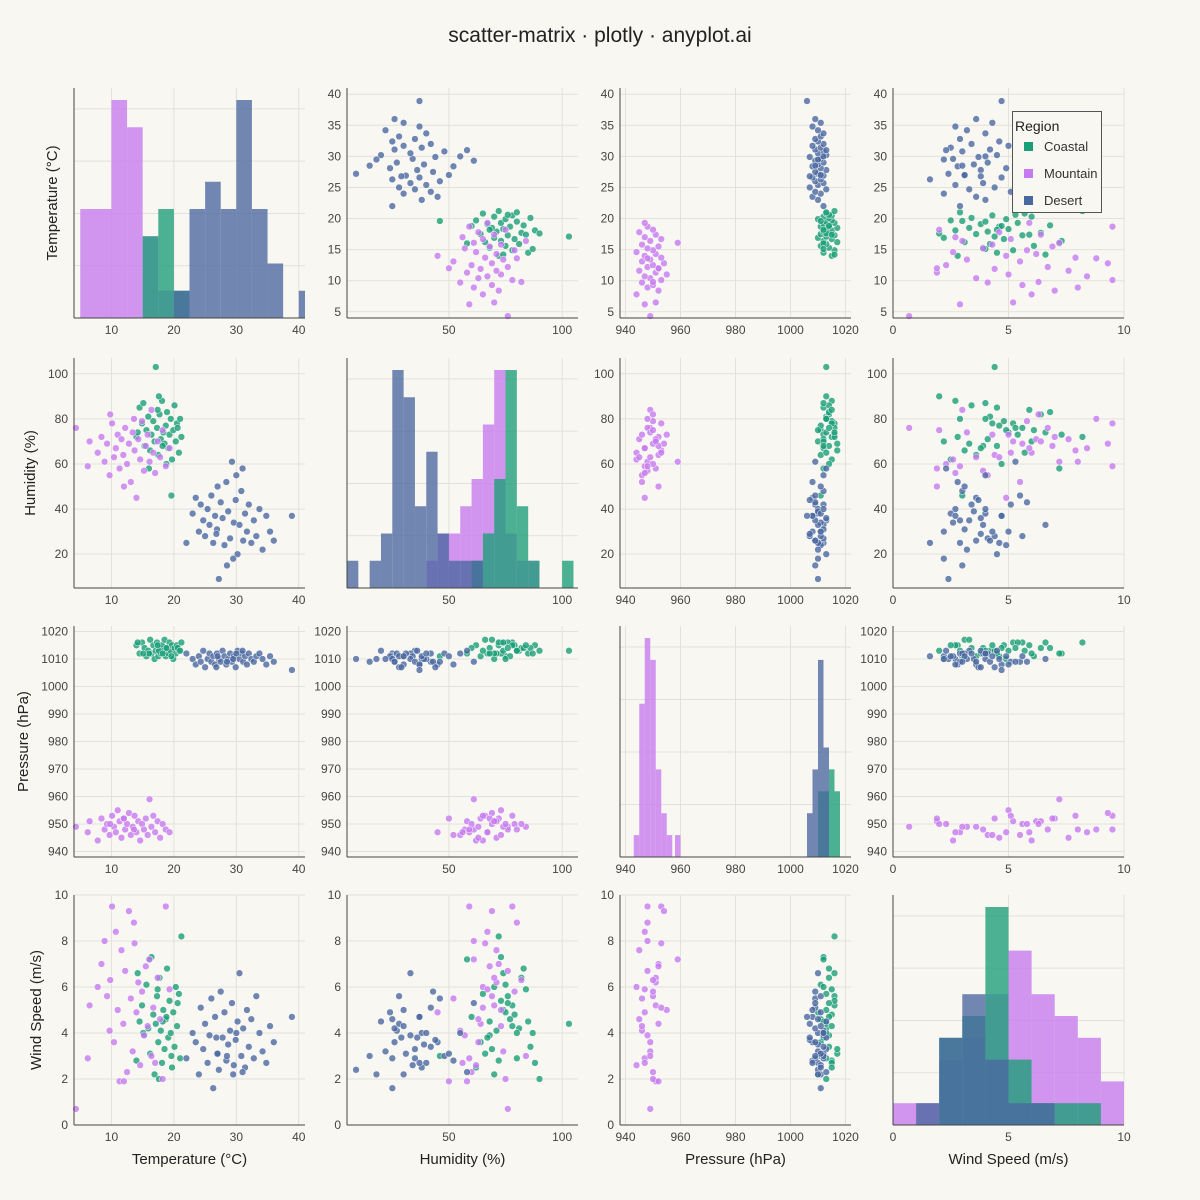 Image resolution: width=1200 pixels, height=1200 pixels. What do you see at coordinates (877, 824) in the screenshot?
I see `y-tick-label: 950` at bounding box center [877, 824].